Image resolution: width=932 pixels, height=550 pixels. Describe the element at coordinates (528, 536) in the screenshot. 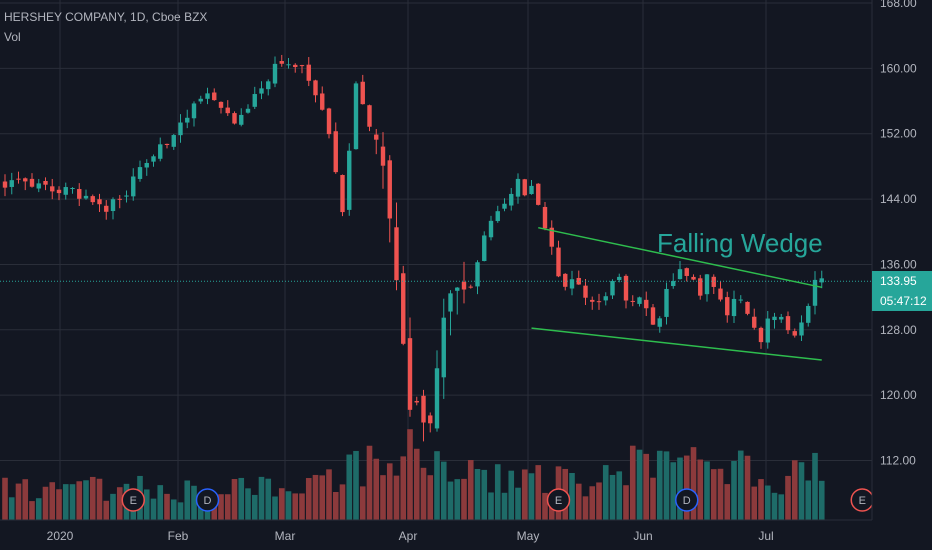

I see `time-axis-label: May` at that location.